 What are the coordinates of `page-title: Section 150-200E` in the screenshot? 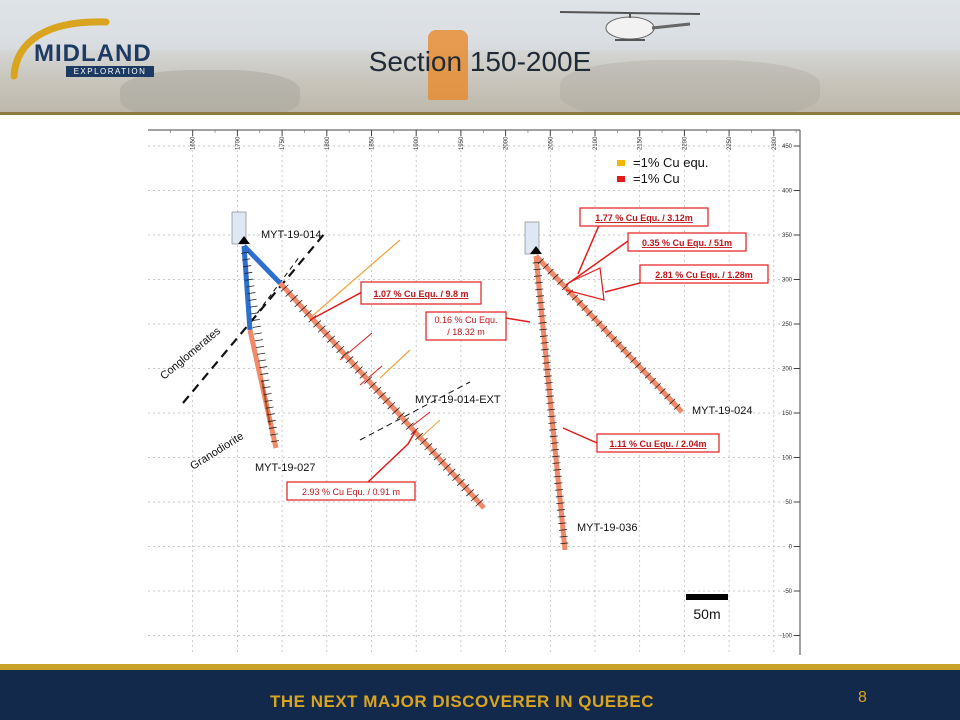 It's located at (480, 61).